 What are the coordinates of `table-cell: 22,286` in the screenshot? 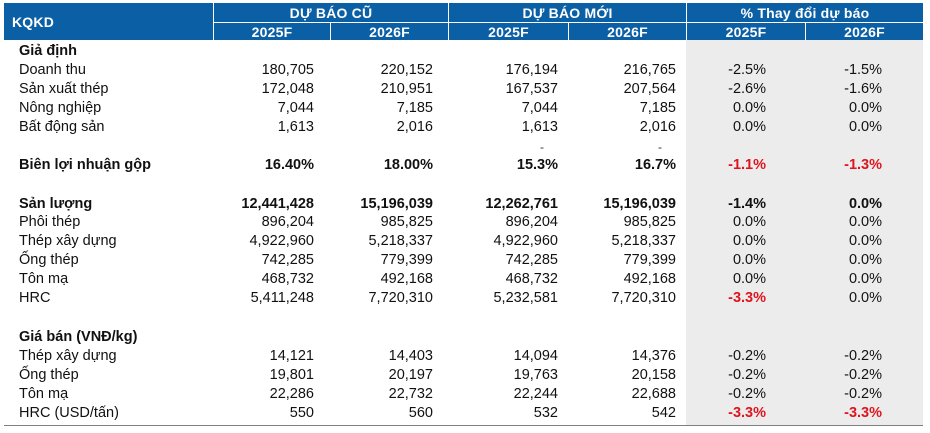 It's located at (291, 394).